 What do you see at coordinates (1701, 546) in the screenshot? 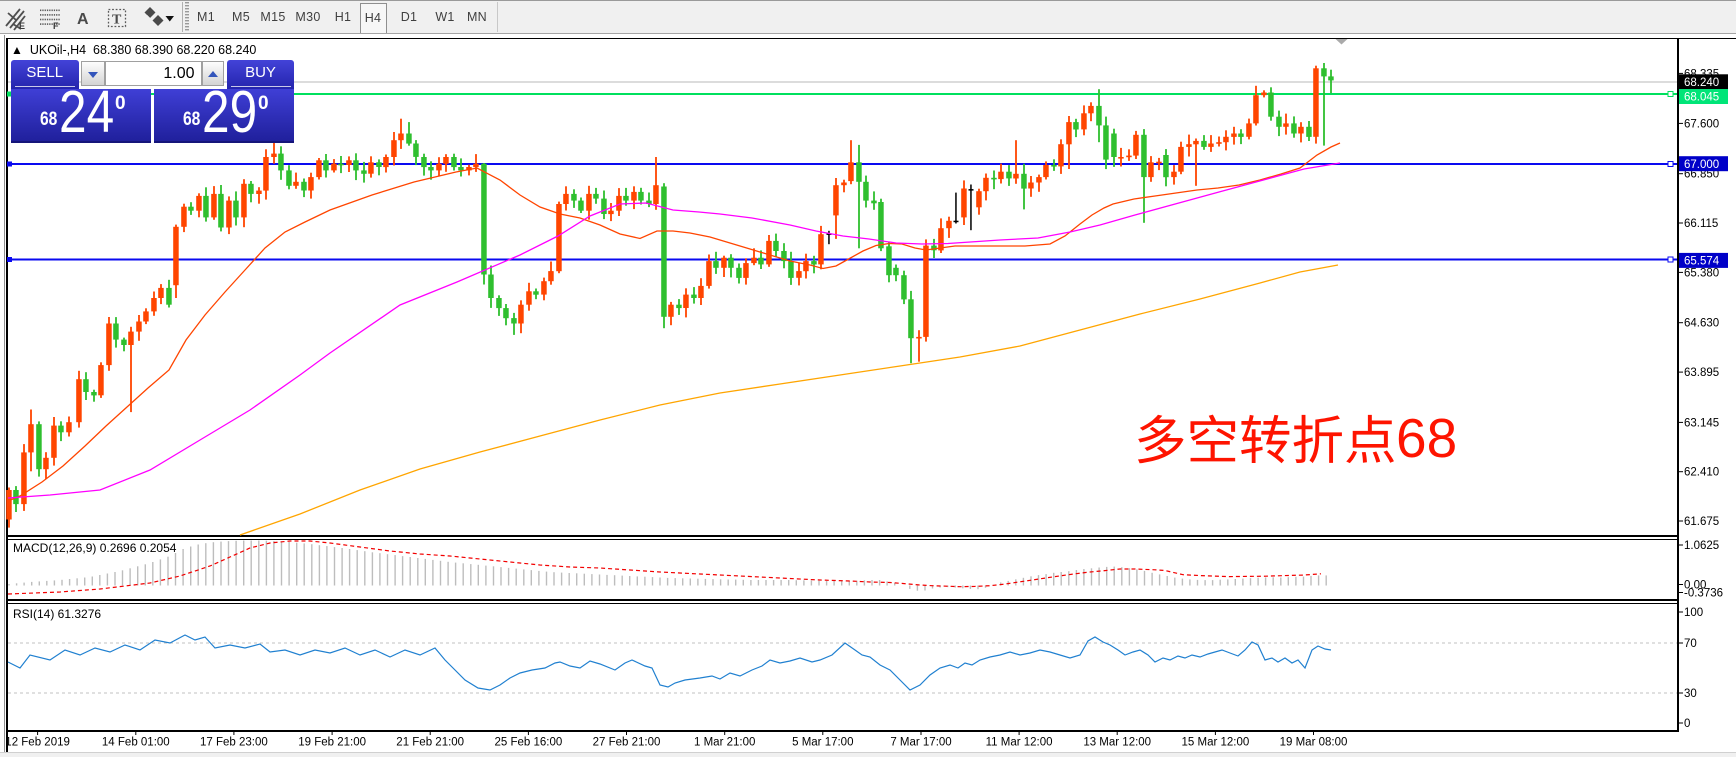
I see `svg-text: 1.0625` at bounding box center [1701, 546].